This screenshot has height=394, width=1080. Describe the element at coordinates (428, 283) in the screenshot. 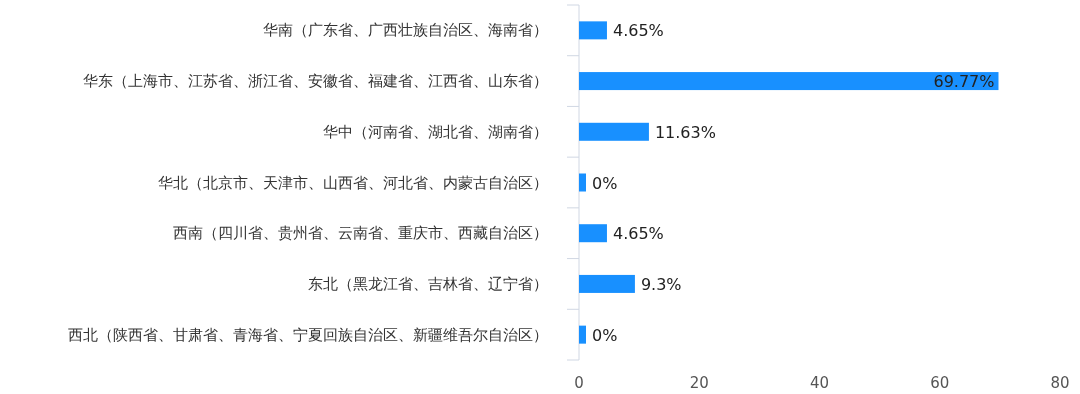

I see `y-tick-label: 东北（黑龙江省、吉林省、辽宁省）` at that location.